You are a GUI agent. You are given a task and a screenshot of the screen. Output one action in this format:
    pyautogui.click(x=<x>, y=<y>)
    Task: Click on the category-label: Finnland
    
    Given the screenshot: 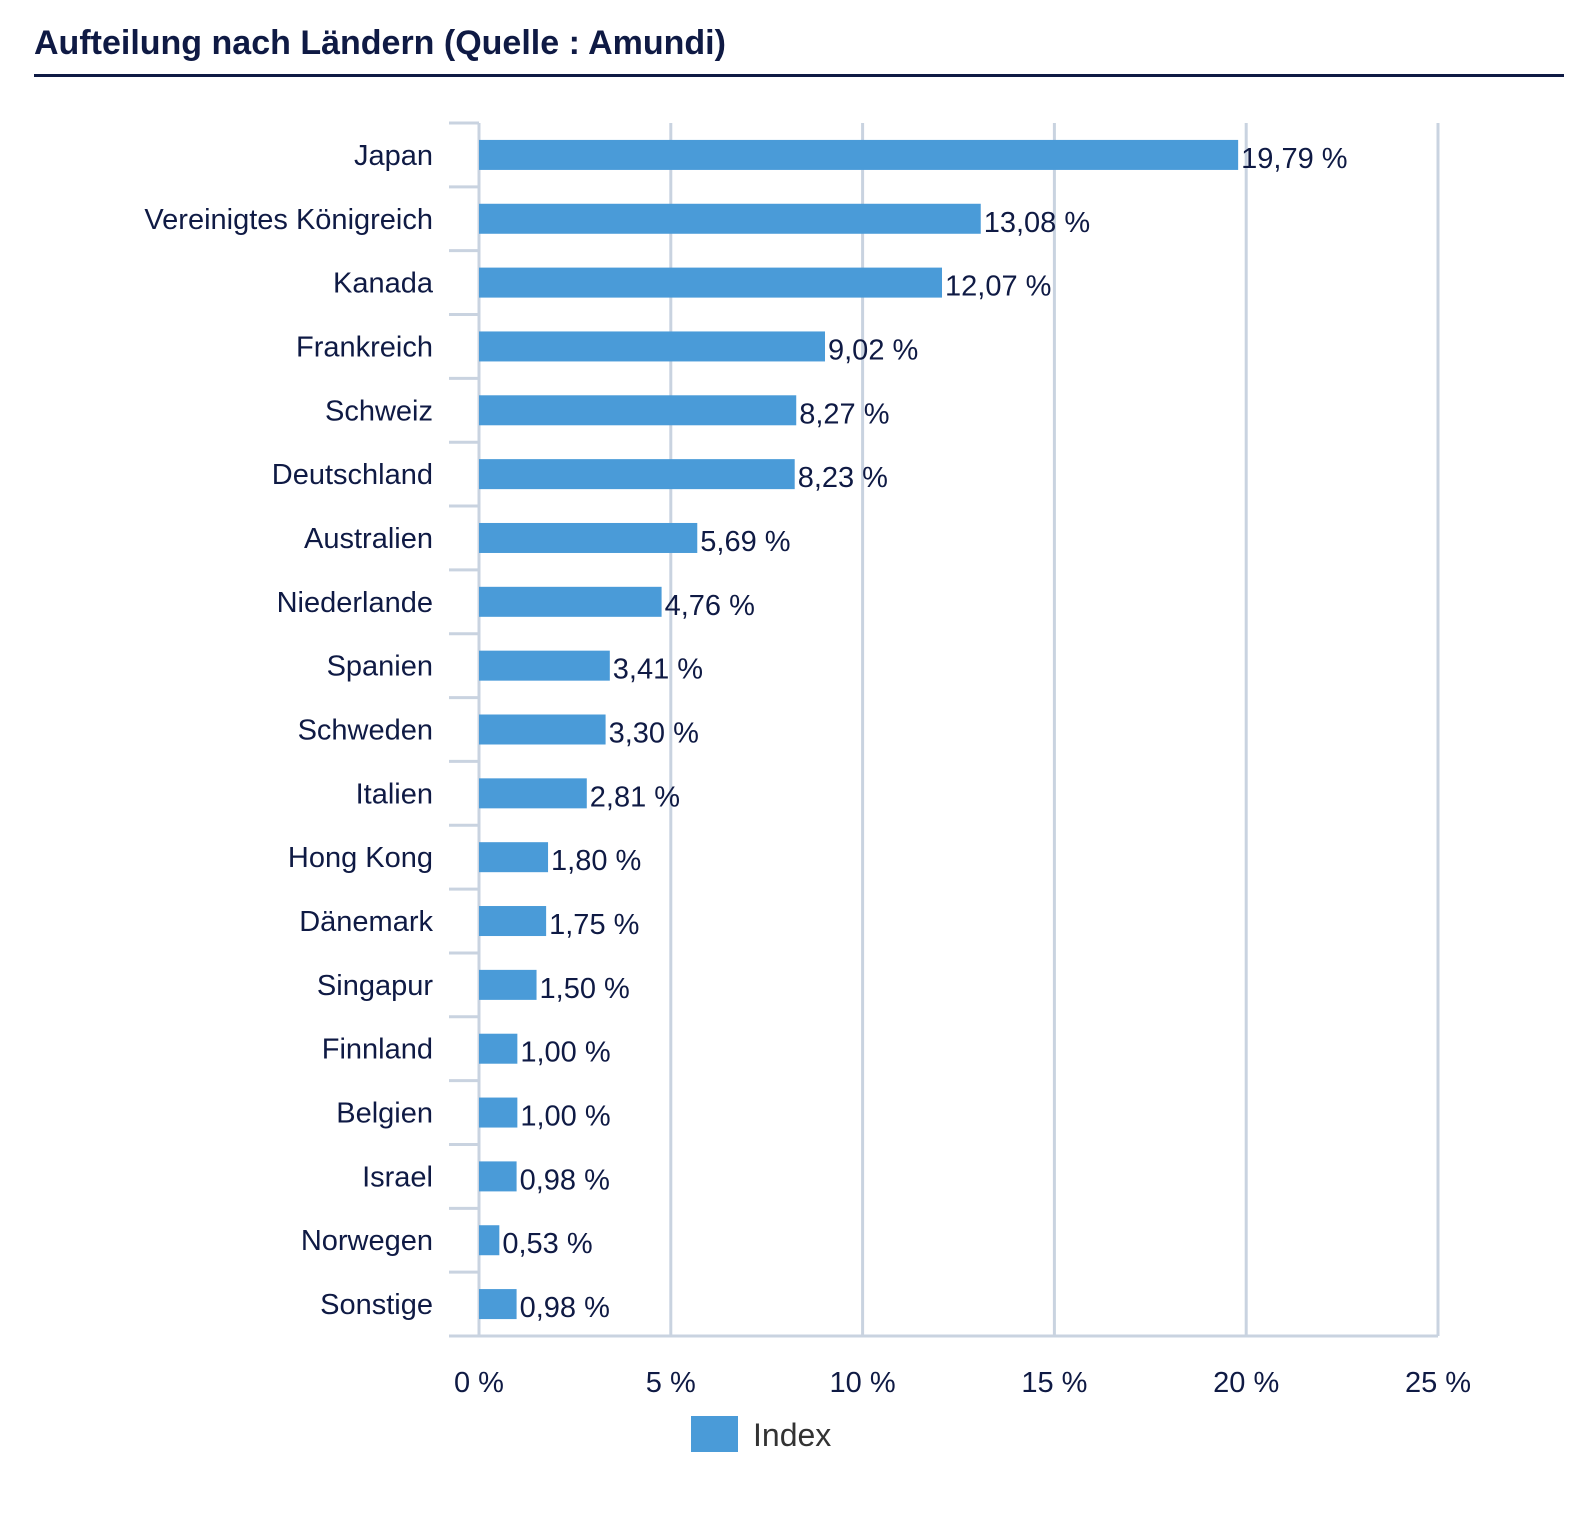 What is the action you would take?
    pyautogui.click(x=377, y=1050)
    